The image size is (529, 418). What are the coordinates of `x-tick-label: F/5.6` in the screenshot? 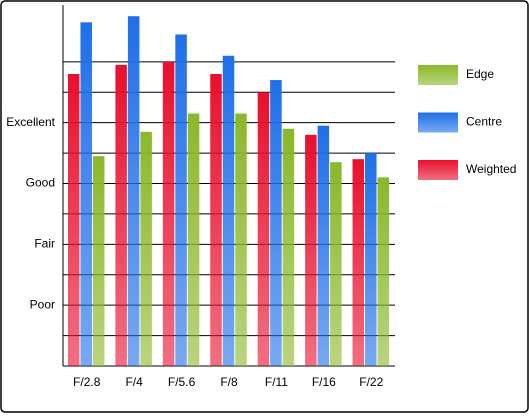 It's located at (182, 382).